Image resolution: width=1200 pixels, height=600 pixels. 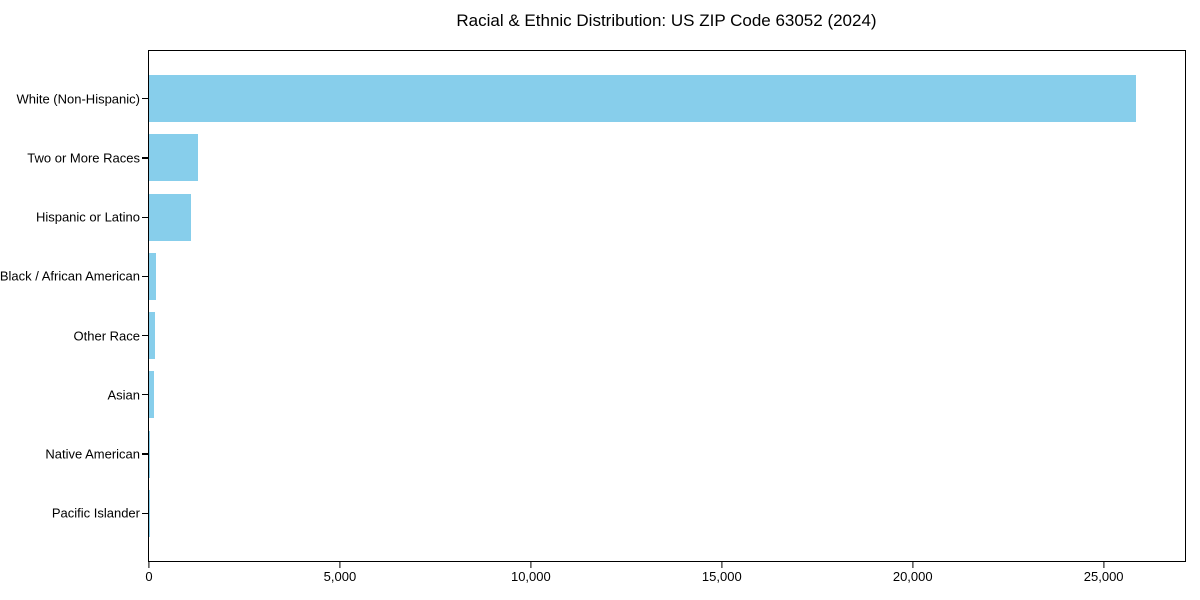 I want to click on y-tick-label: Two or More Races, so click(x=83, y=158).